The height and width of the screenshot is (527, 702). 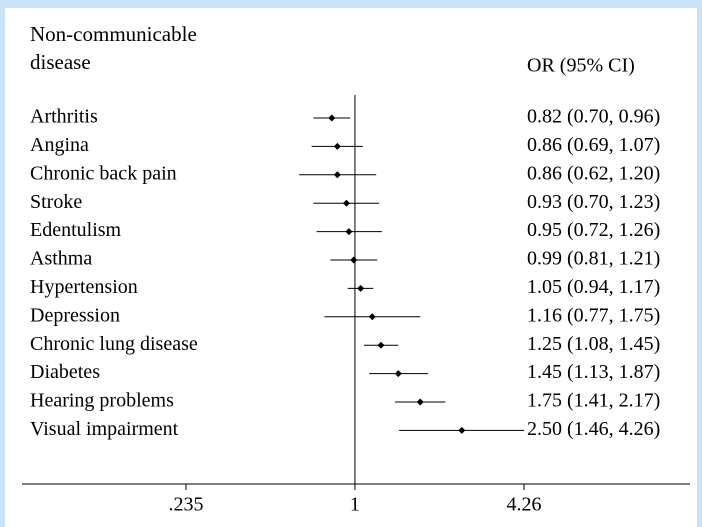 What do you see at coordinates (61, 259) in the screenshot?
I see `row-label: Asthma` at bounding box center [61, 259].